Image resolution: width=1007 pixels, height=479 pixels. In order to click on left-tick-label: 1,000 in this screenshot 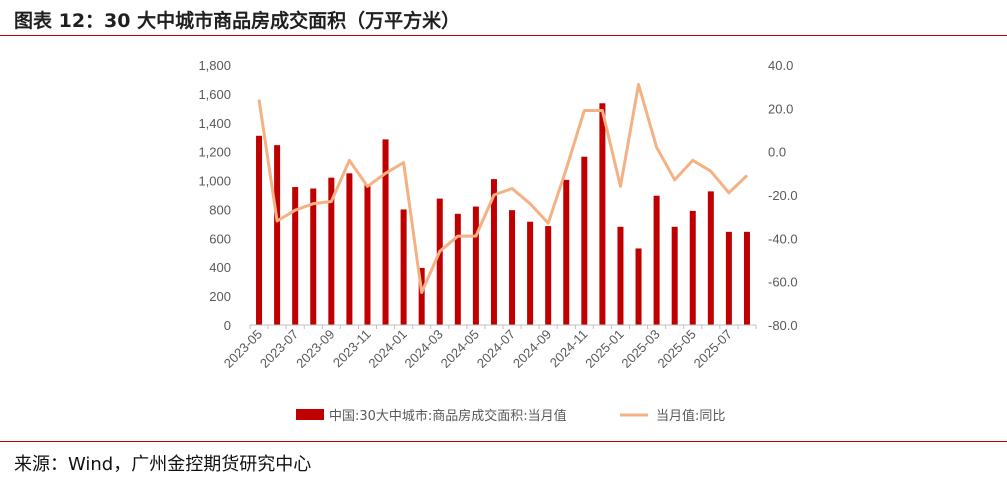, I will do `click(214, 181)`.